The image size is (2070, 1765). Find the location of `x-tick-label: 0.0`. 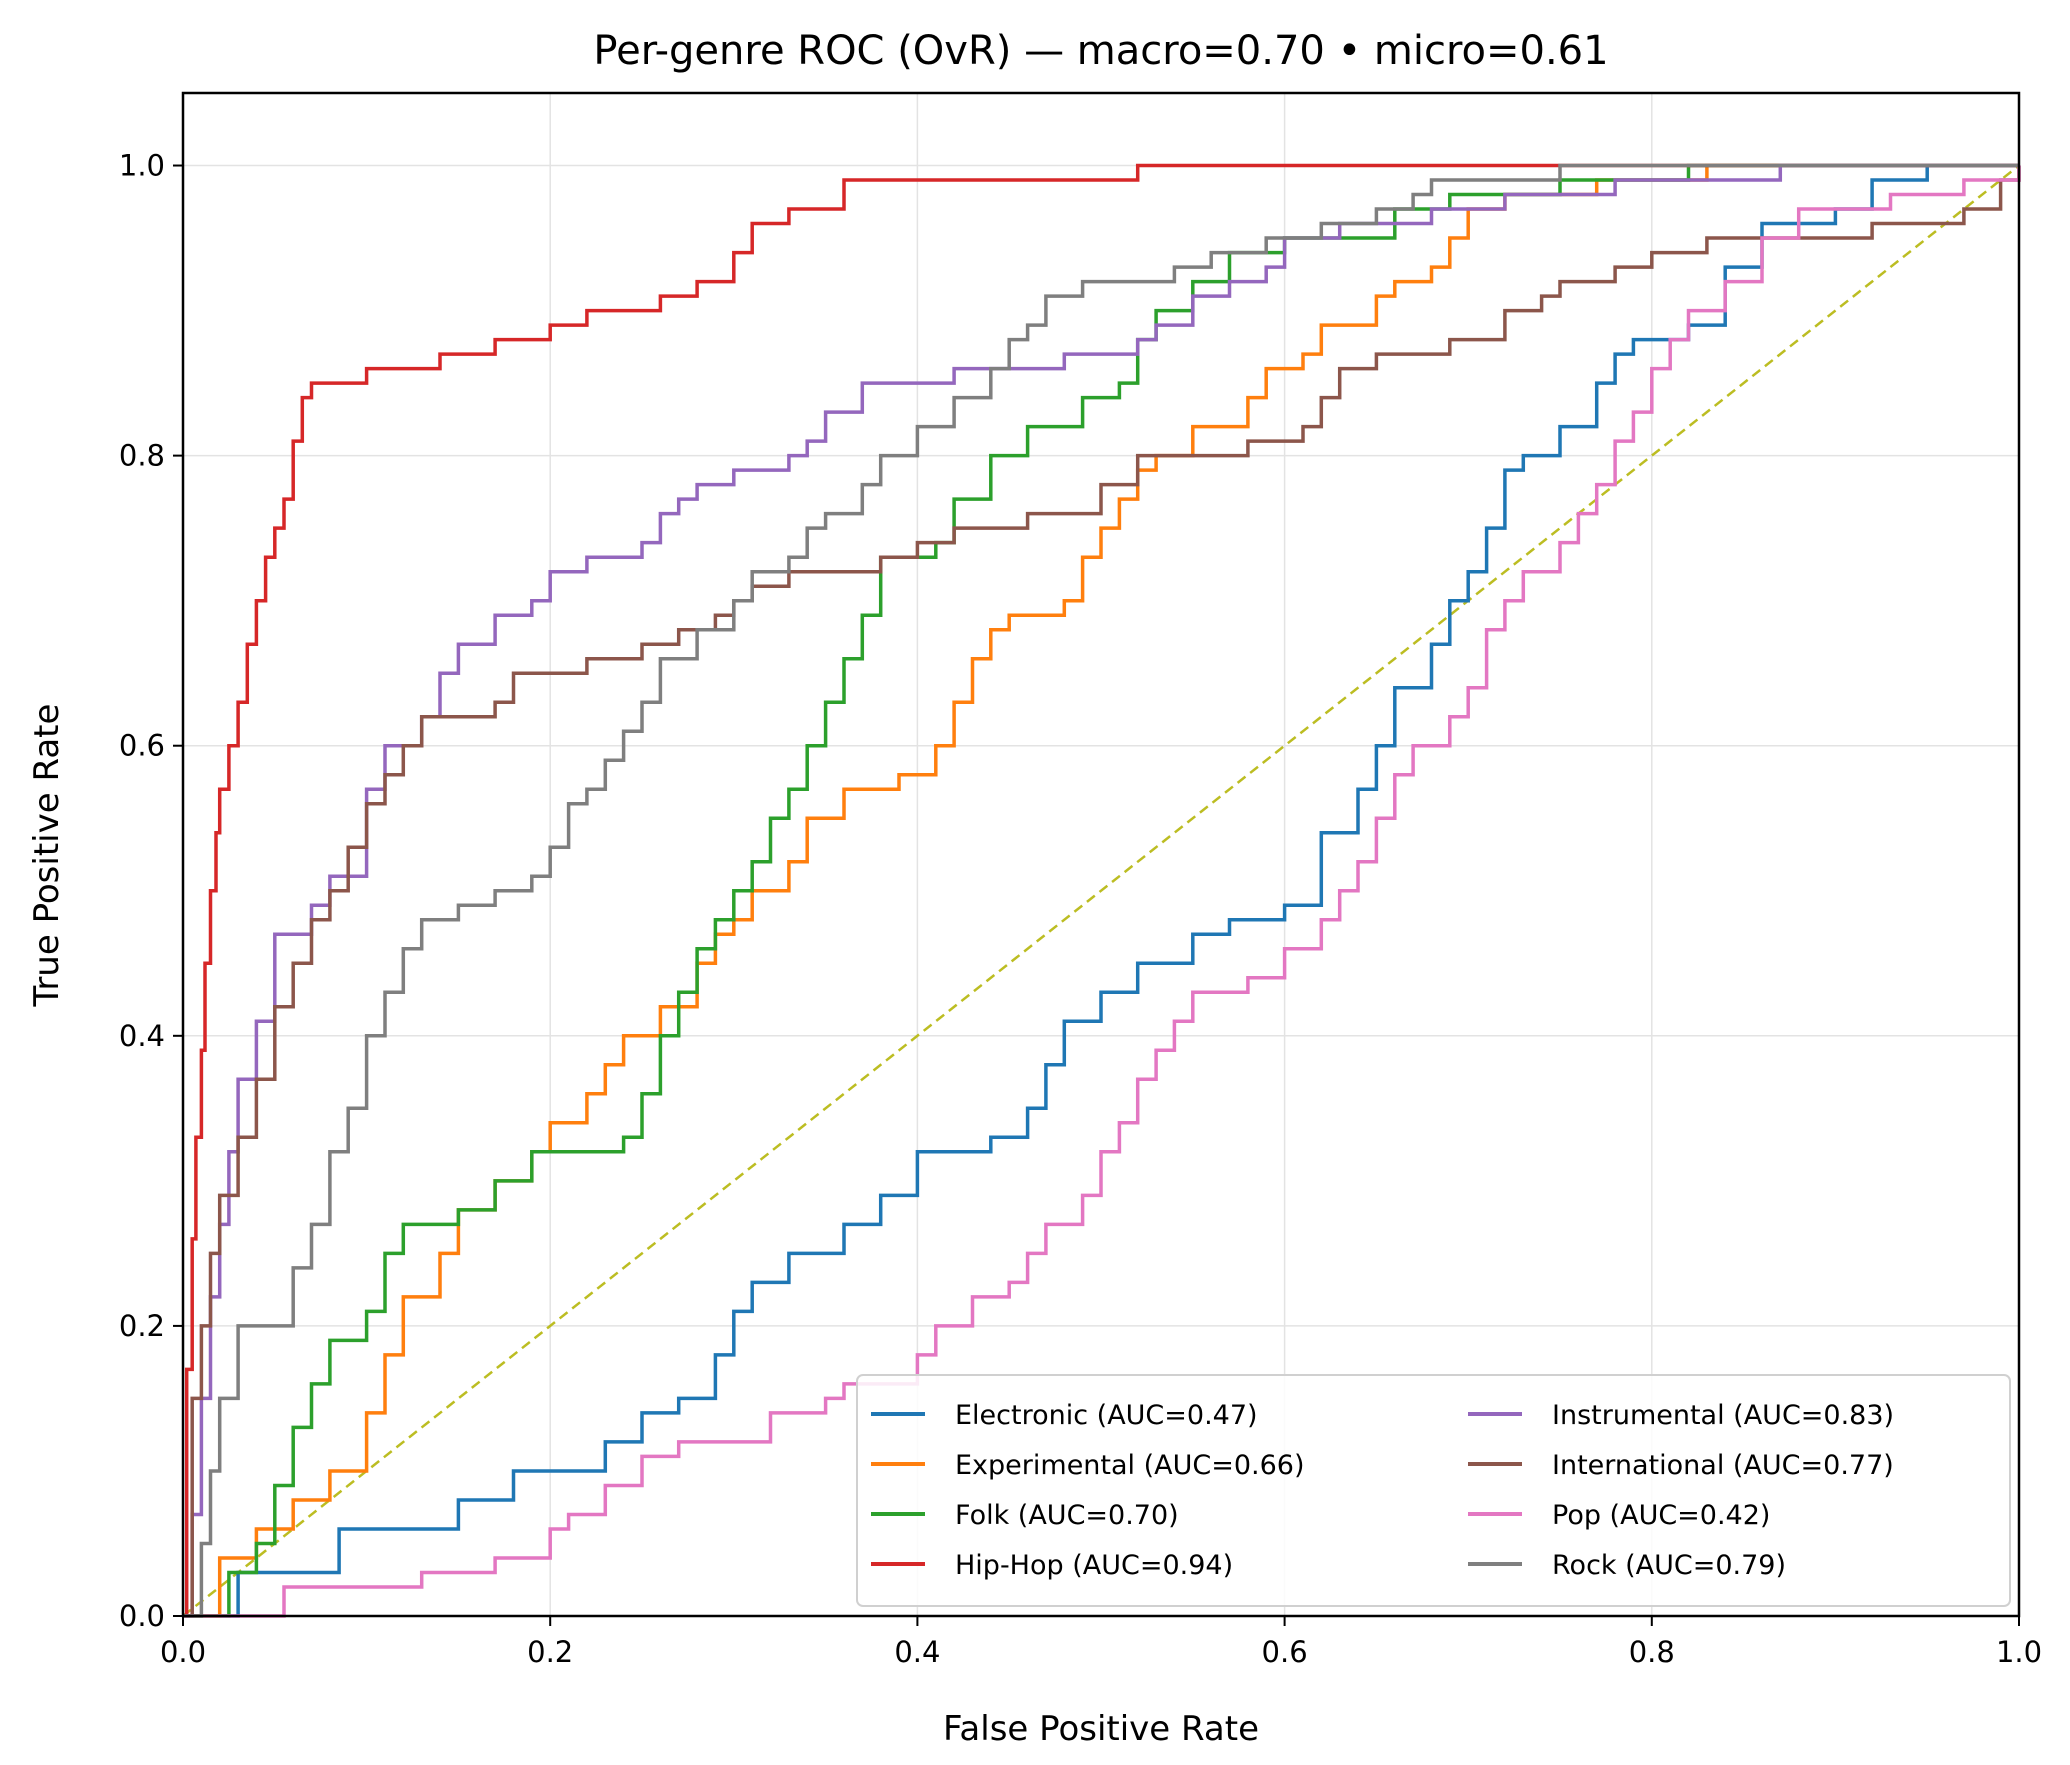

x-tick-label: 0.0 is located at coordinates (183, 1652).